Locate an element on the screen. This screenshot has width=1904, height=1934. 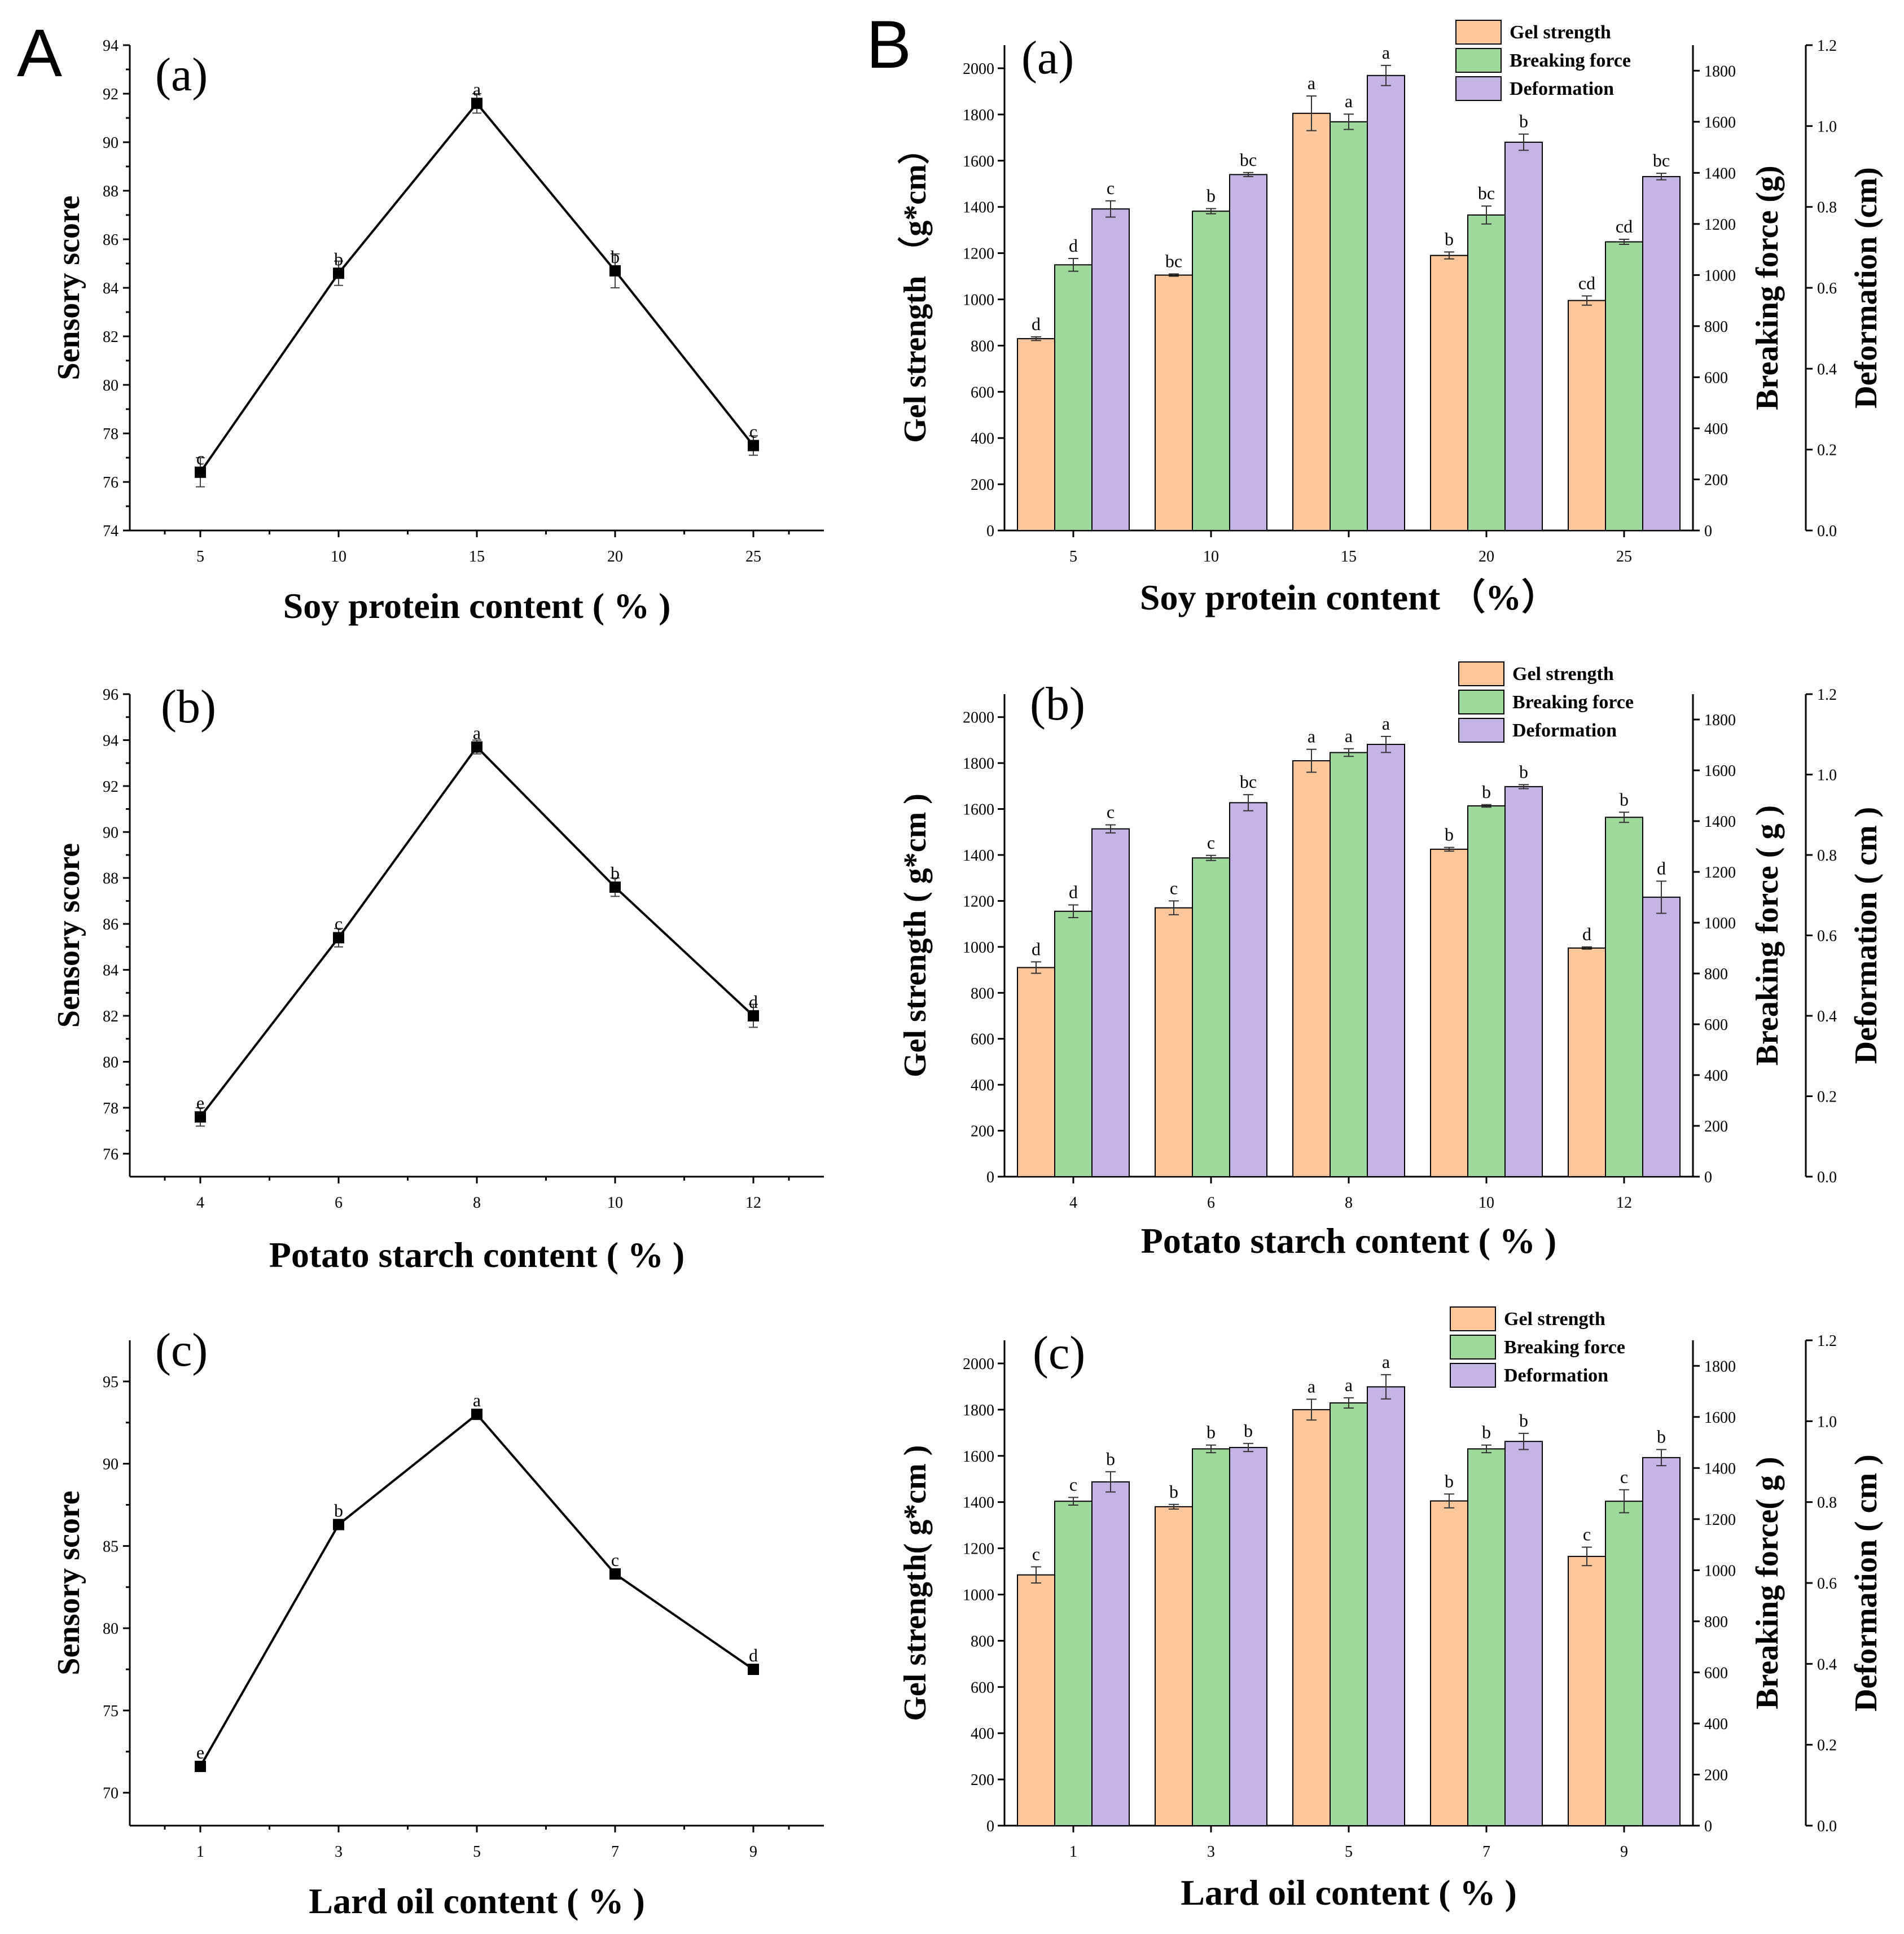
y-tick-label: 200 is located at coordinates (982, 485).